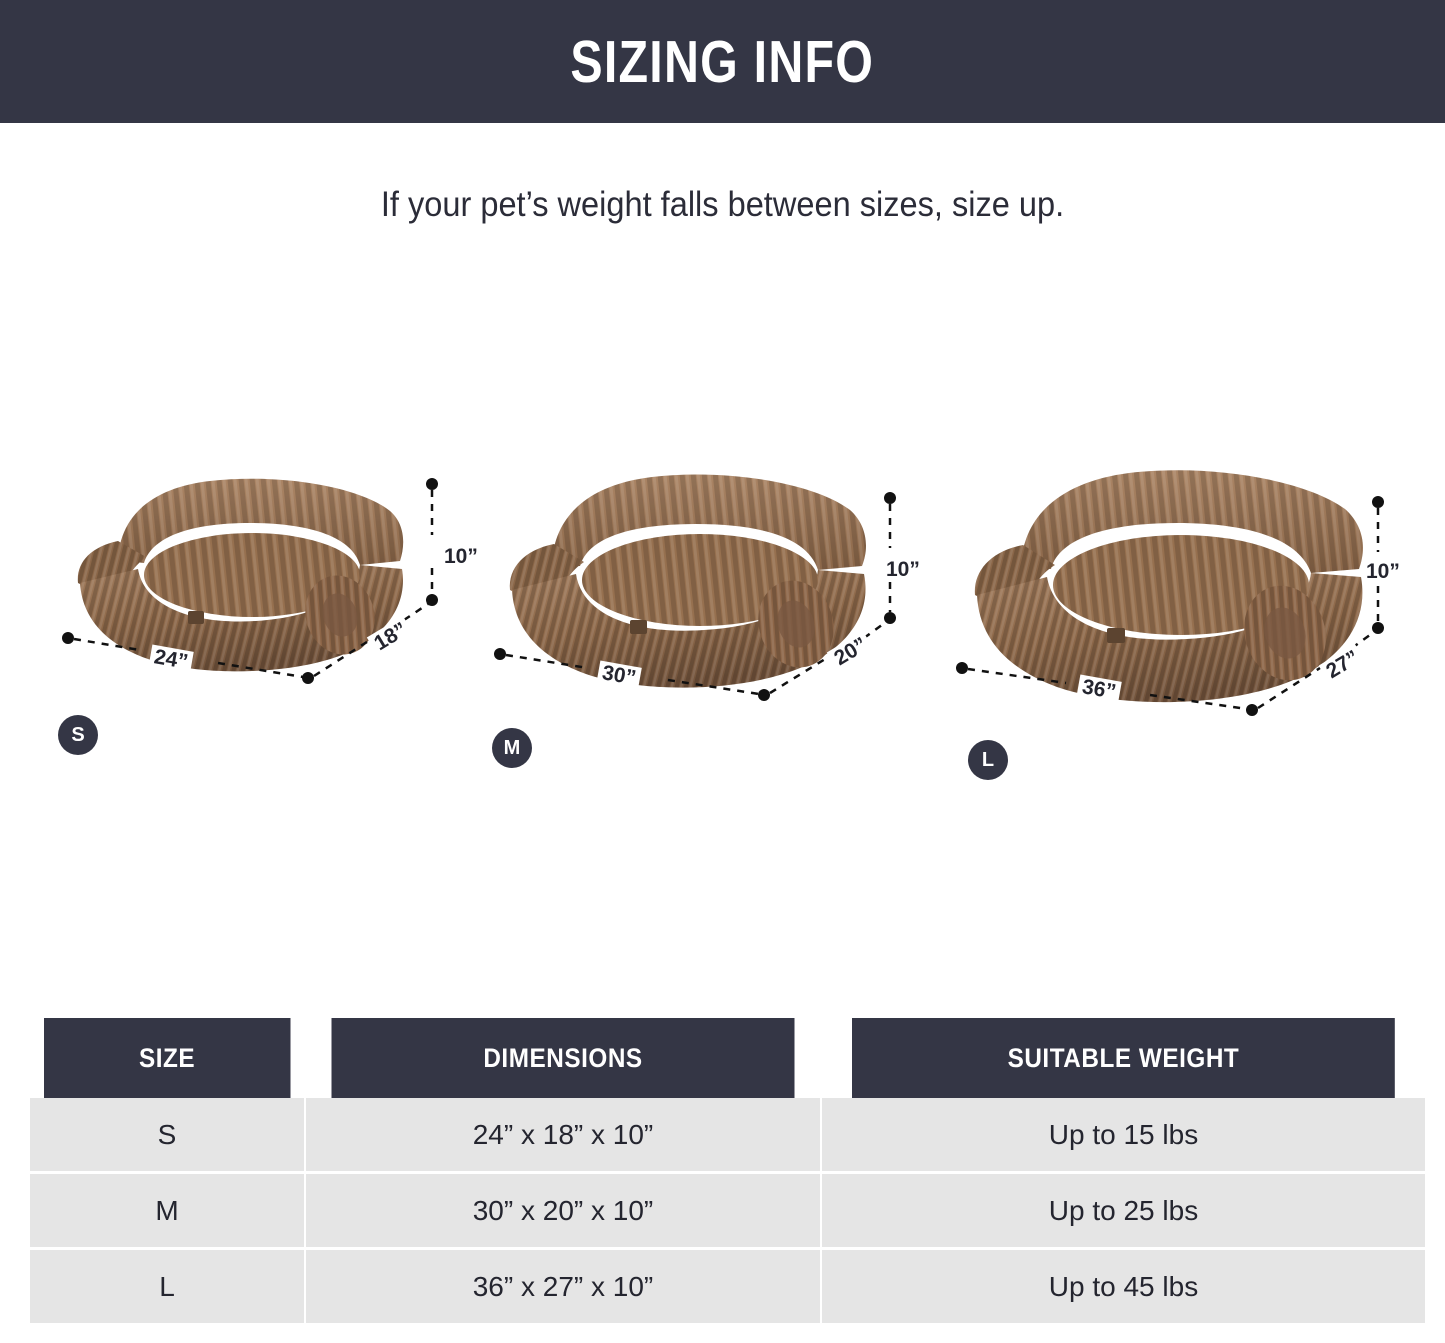  What do you see at coordinates (1123, 1136) in the screenshot?
I see `cell-weight: Up to 15 lbs` at bounding box center [1123, 1136].